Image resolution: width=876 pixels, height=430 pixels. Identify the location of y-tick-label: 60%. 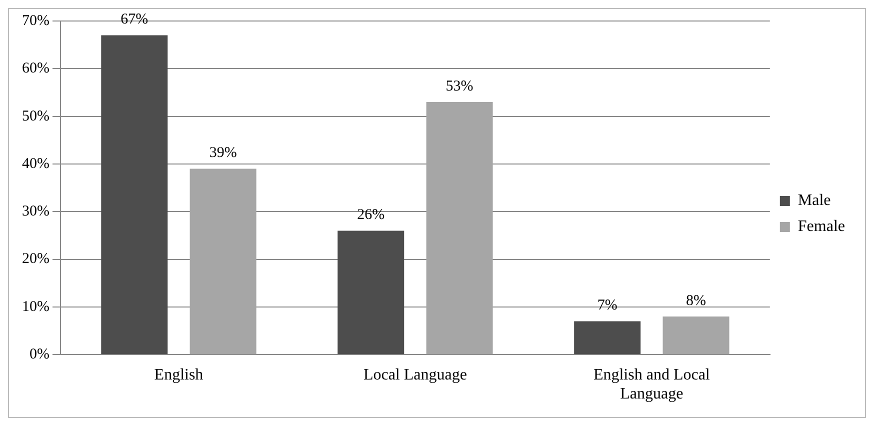
(36, 68).